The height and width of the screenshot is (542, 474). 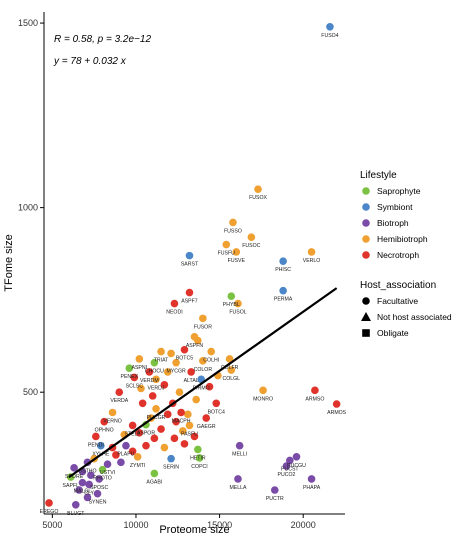 I want to click on x-axis-title: Proteome size, so click(x=194, y=530).